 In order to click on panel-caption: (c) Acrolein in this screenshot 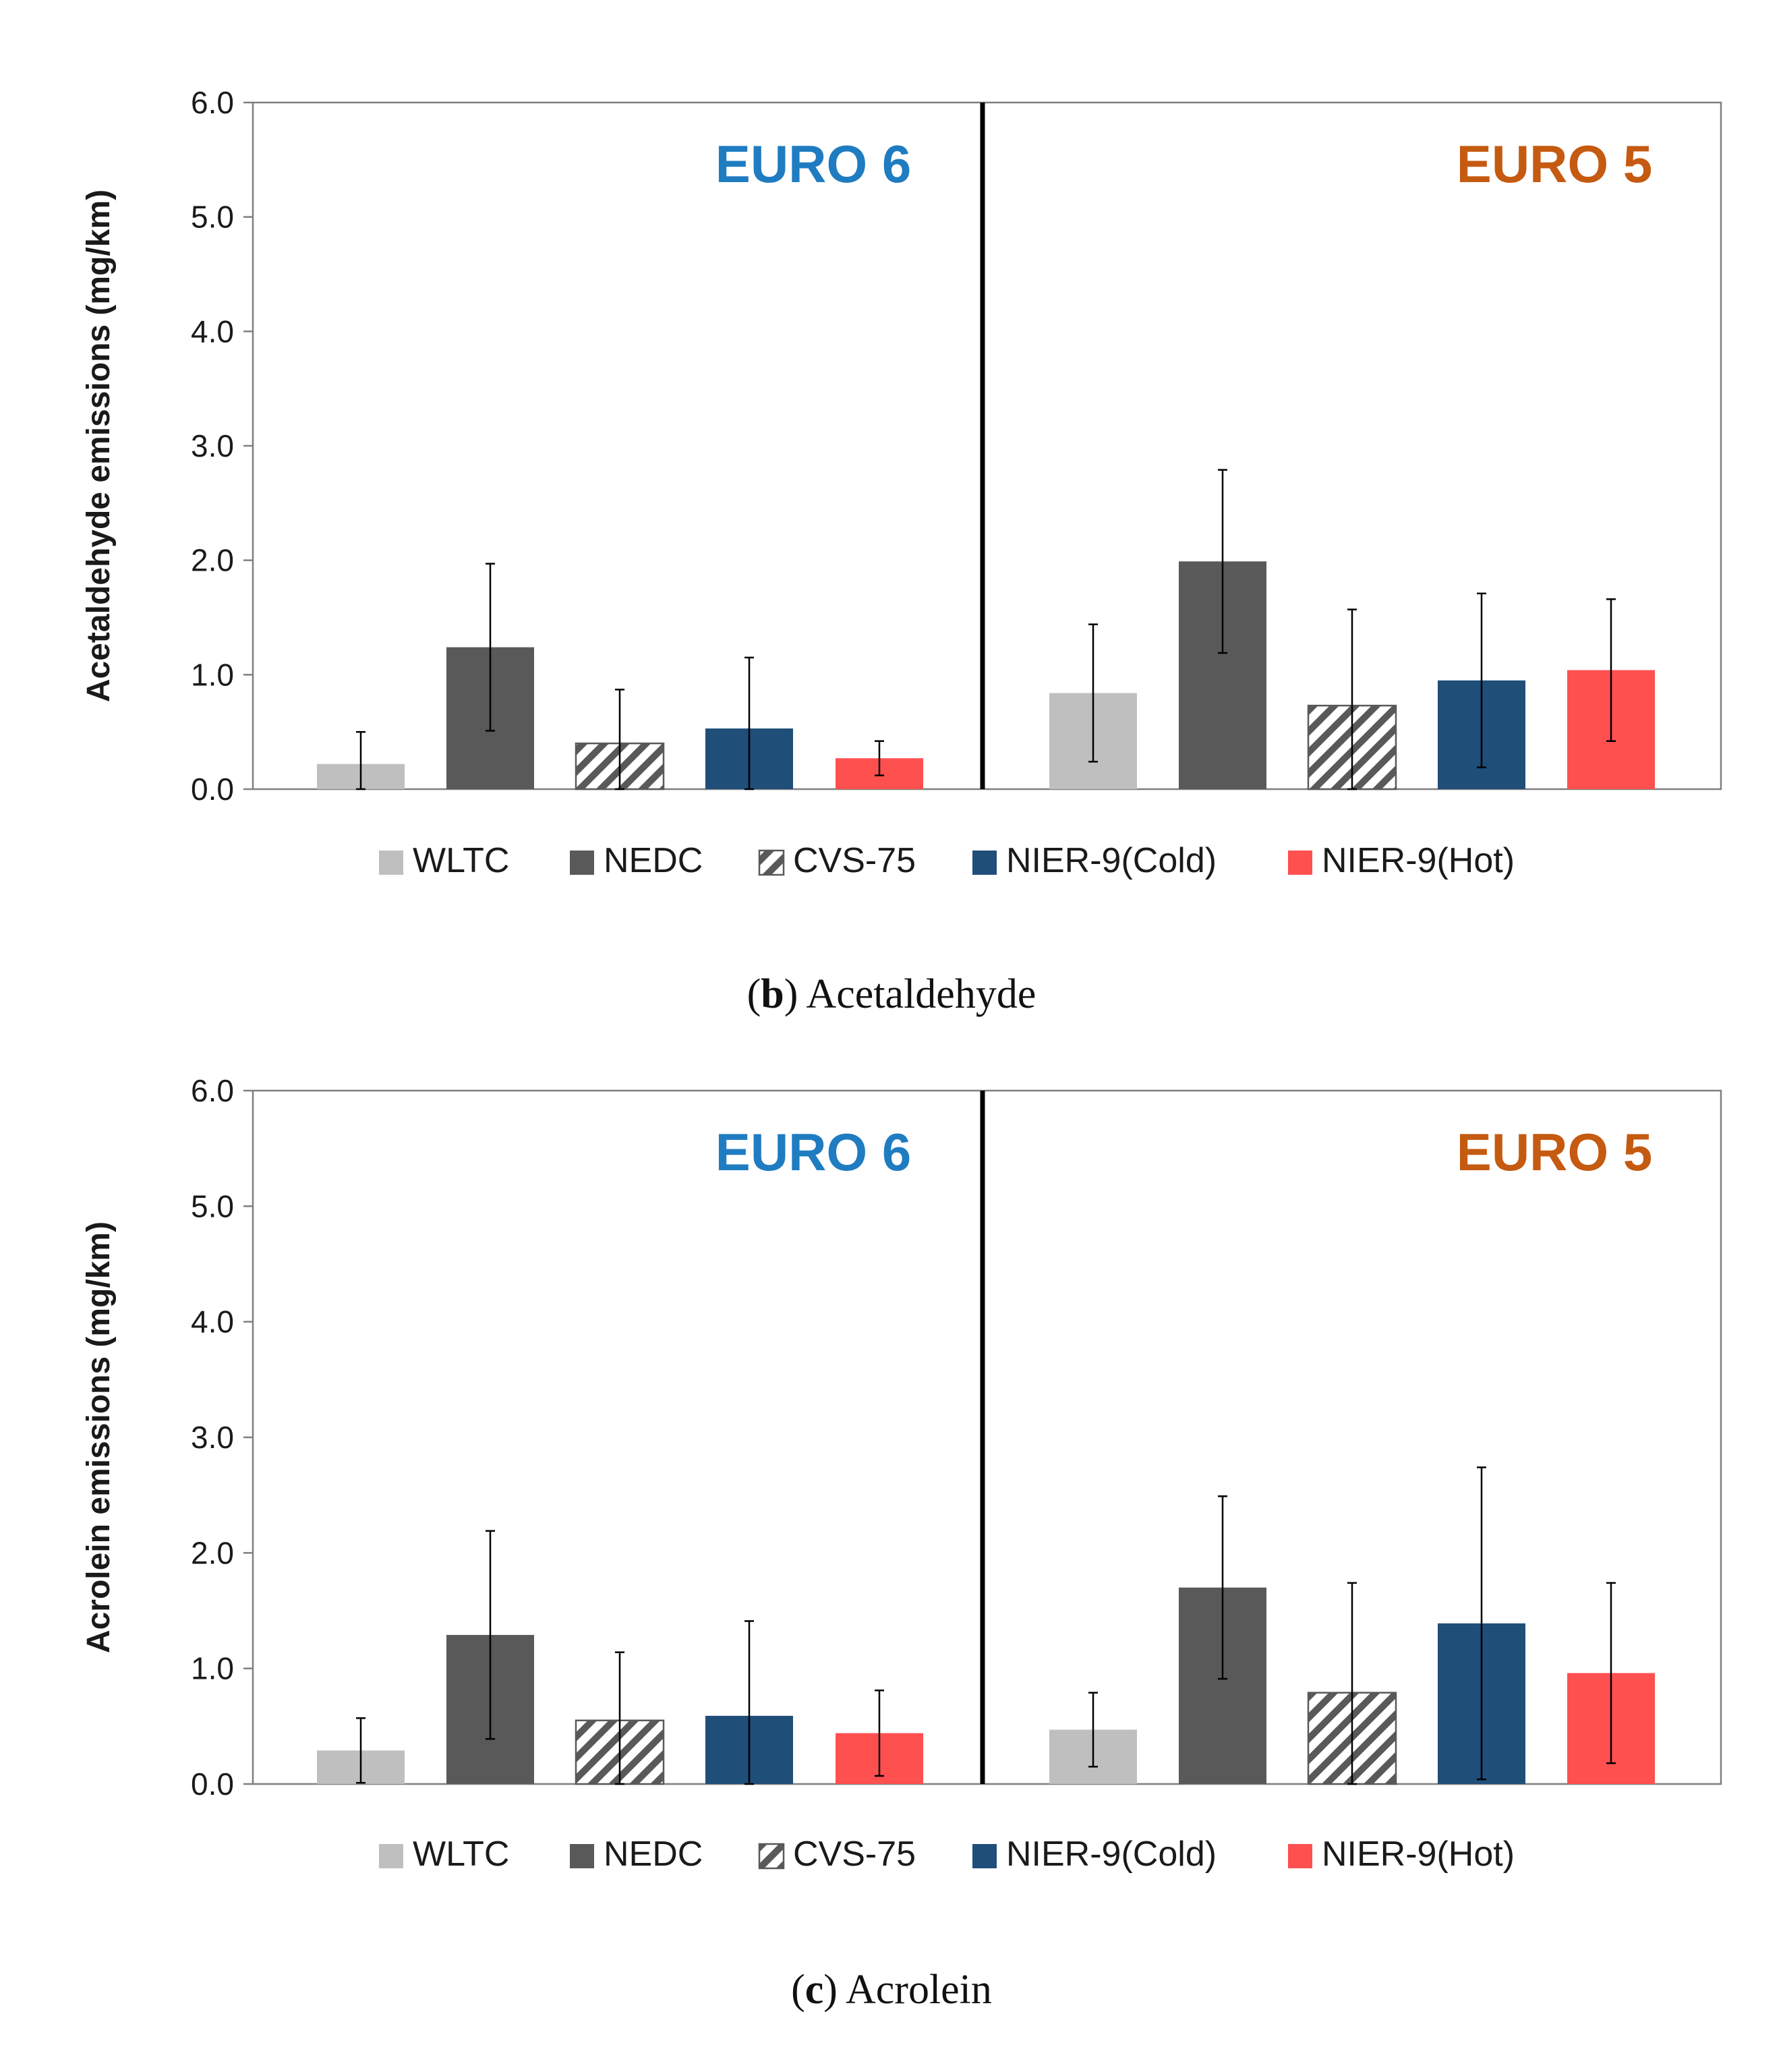, I will do `click(891, 1990)`.